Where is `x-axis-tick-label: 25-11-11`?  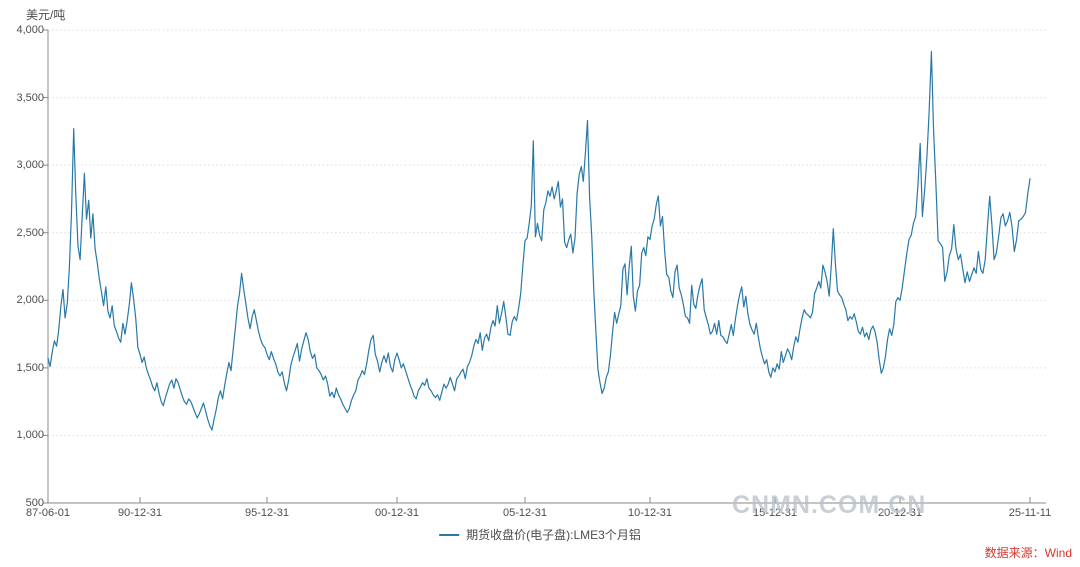
x-axis-tick-label: 25-11-11 is located at coordinates (1030, 513).